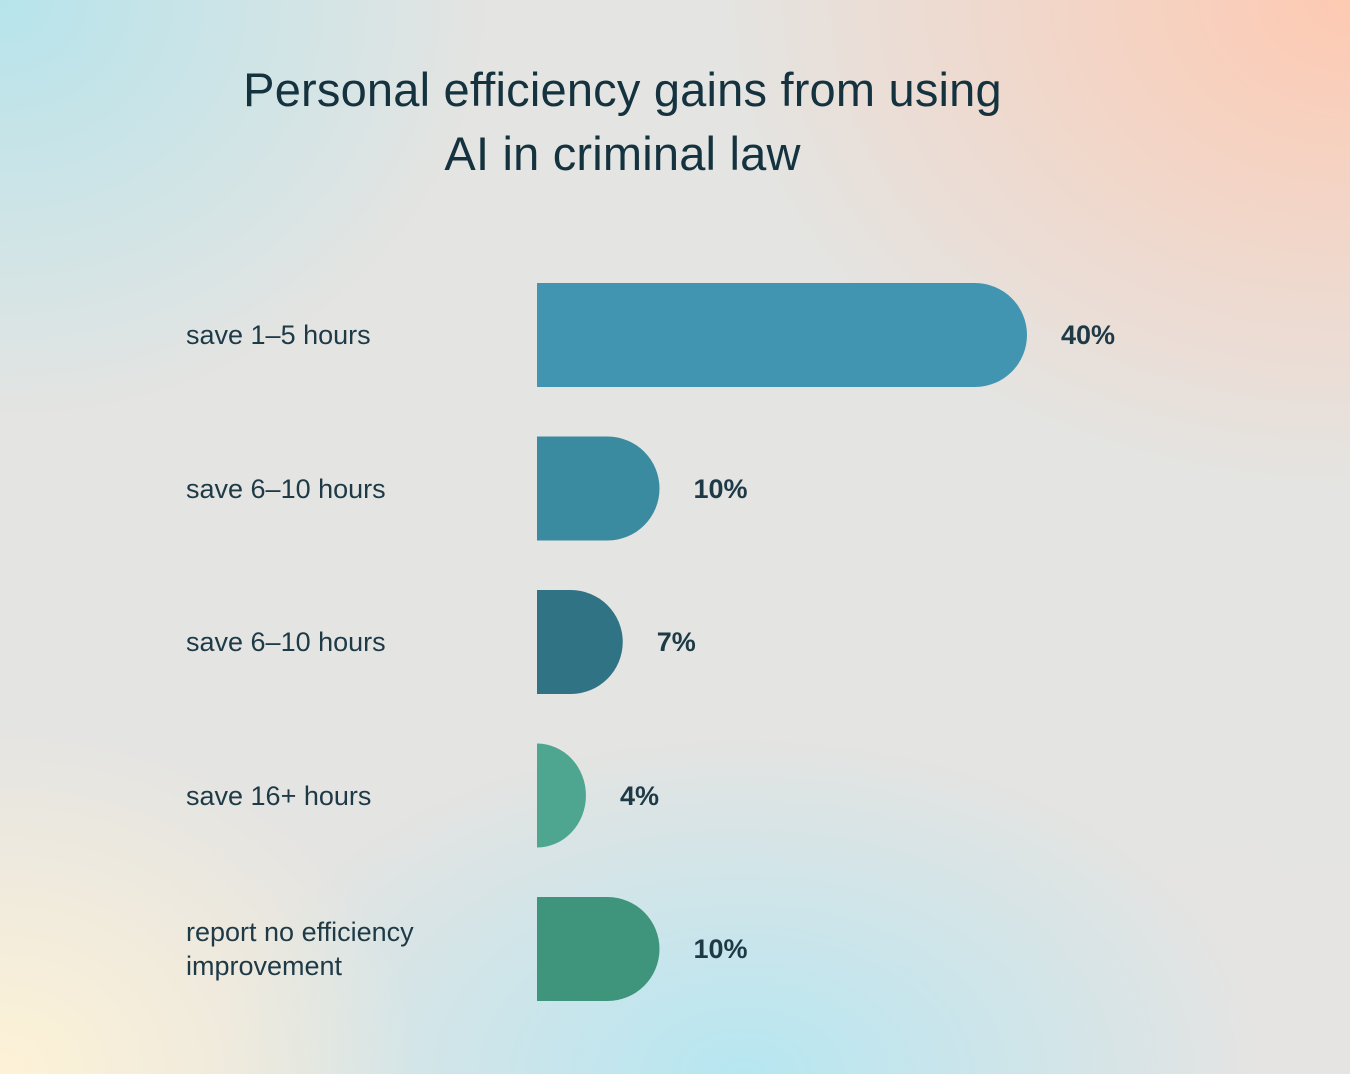 The width and height of the screenshot is (1350, 1074). Describe the element at coordinates (264, 966) in the screenshot. I see `category-label-5-line-2: improvement` at that location.